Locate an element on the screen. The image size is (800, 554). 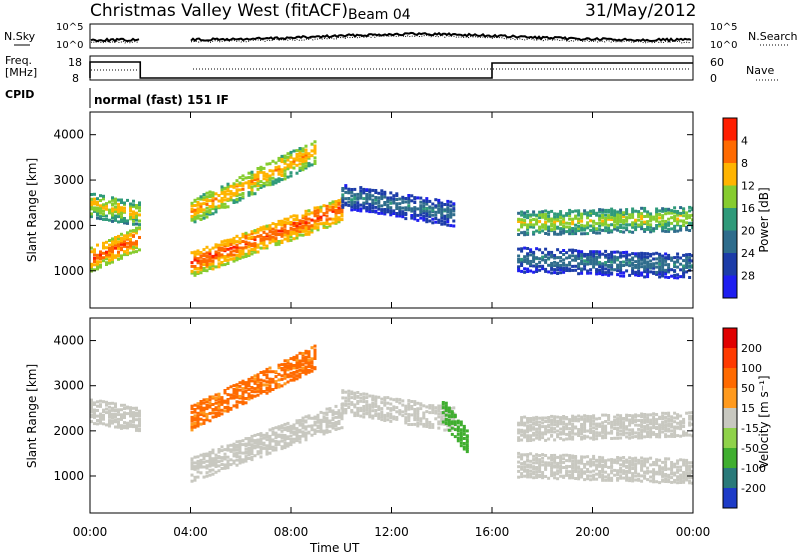
colorbar-tick-label: 50 is located at coordinates (748, 388).